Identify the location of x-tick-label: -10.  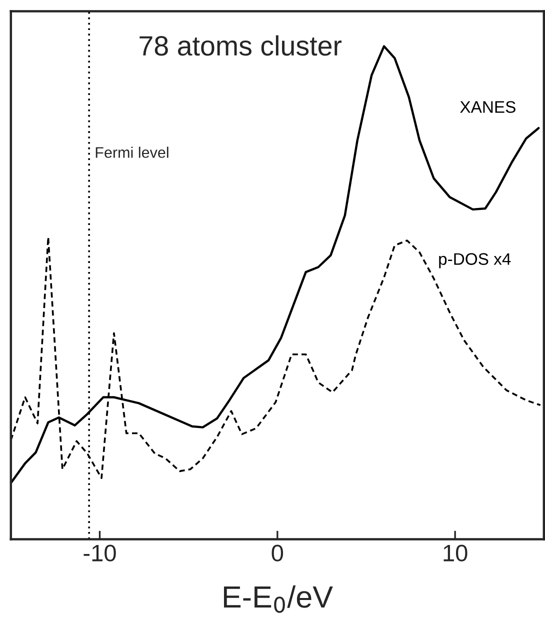
(100, 553).